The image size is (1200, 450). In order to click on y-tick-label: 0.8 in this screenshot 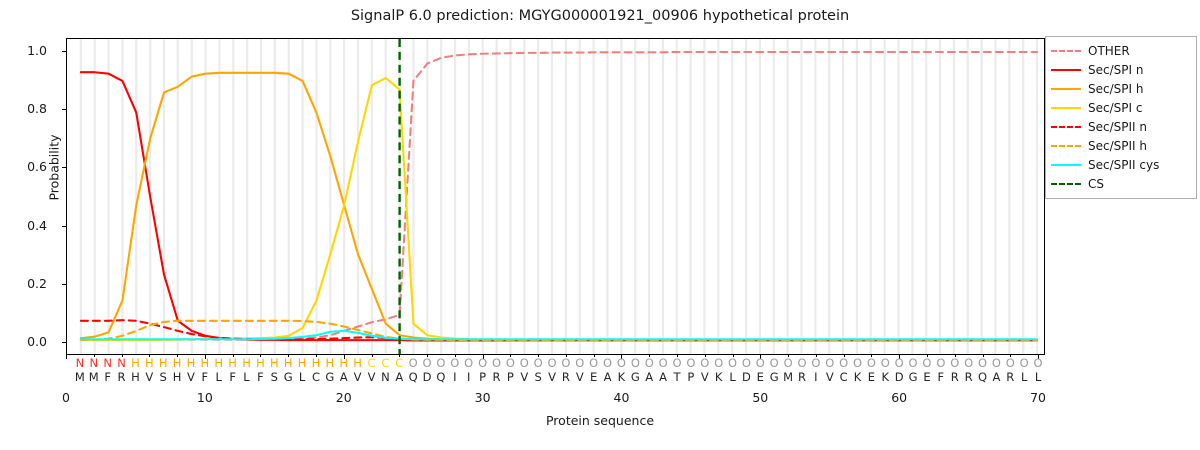, I will do `click(37, 109)`.